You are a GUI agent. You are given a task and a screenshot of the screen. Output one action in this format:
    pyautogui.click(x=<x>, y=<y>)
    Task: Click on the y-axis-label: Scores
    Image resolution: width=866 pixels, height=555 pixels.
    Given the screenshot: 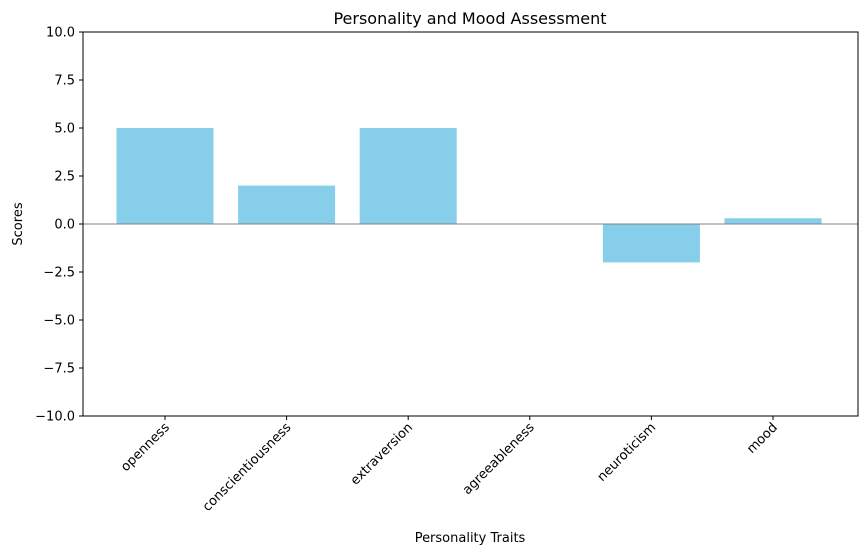 What is the action you would take?
    pyautogui.click(x=18, y=223)
    